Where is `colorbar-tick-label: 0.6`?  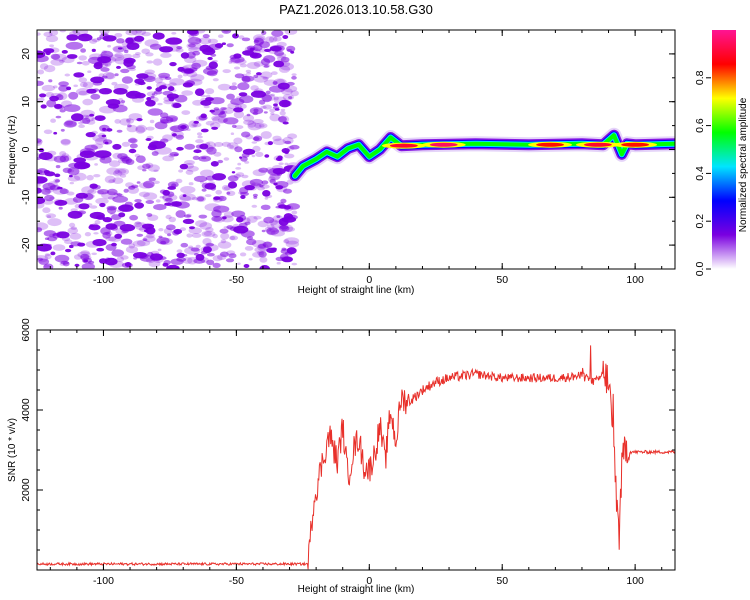
colorbar-tick-label: 0.6 is located at coordinates (700, 125).